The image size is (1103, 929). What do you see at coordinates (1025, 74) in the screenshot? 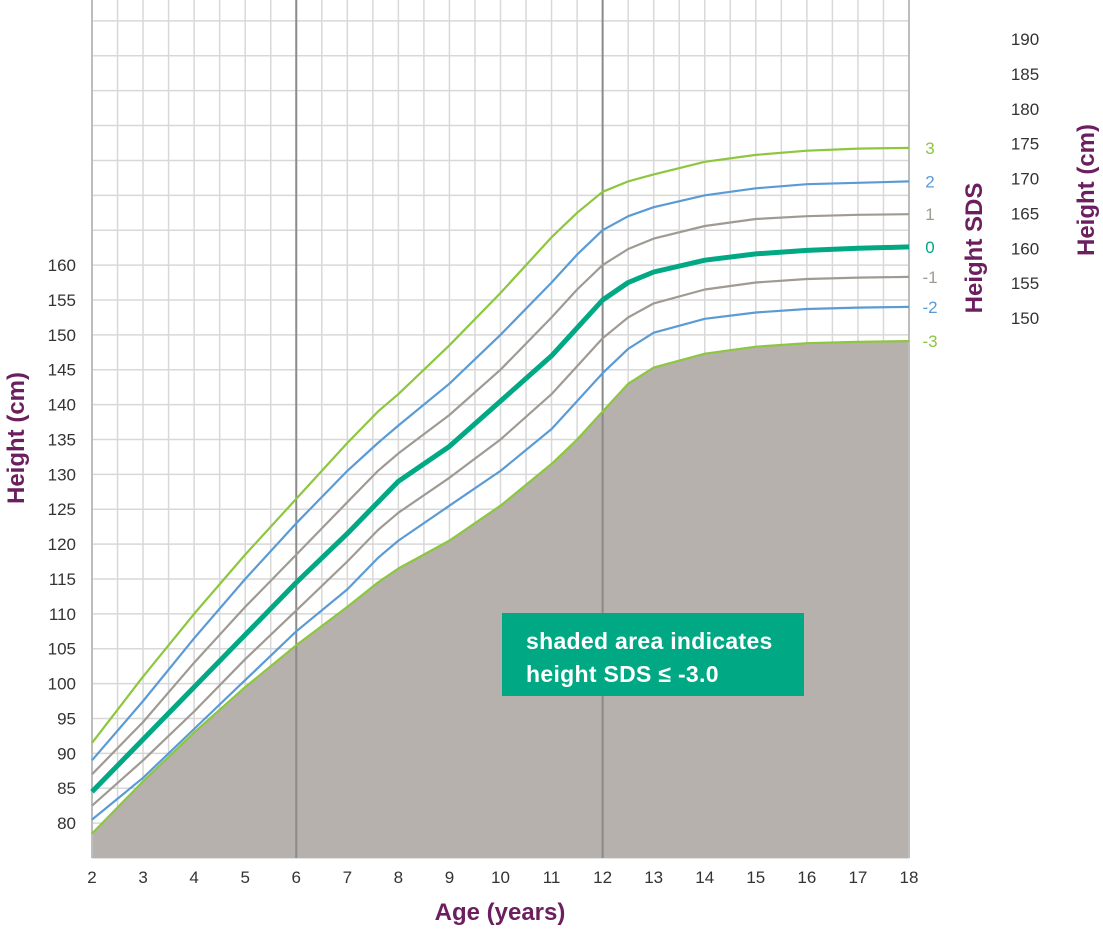
I see `y-tick-label-right: 185` at bounding box center [1025, 74].